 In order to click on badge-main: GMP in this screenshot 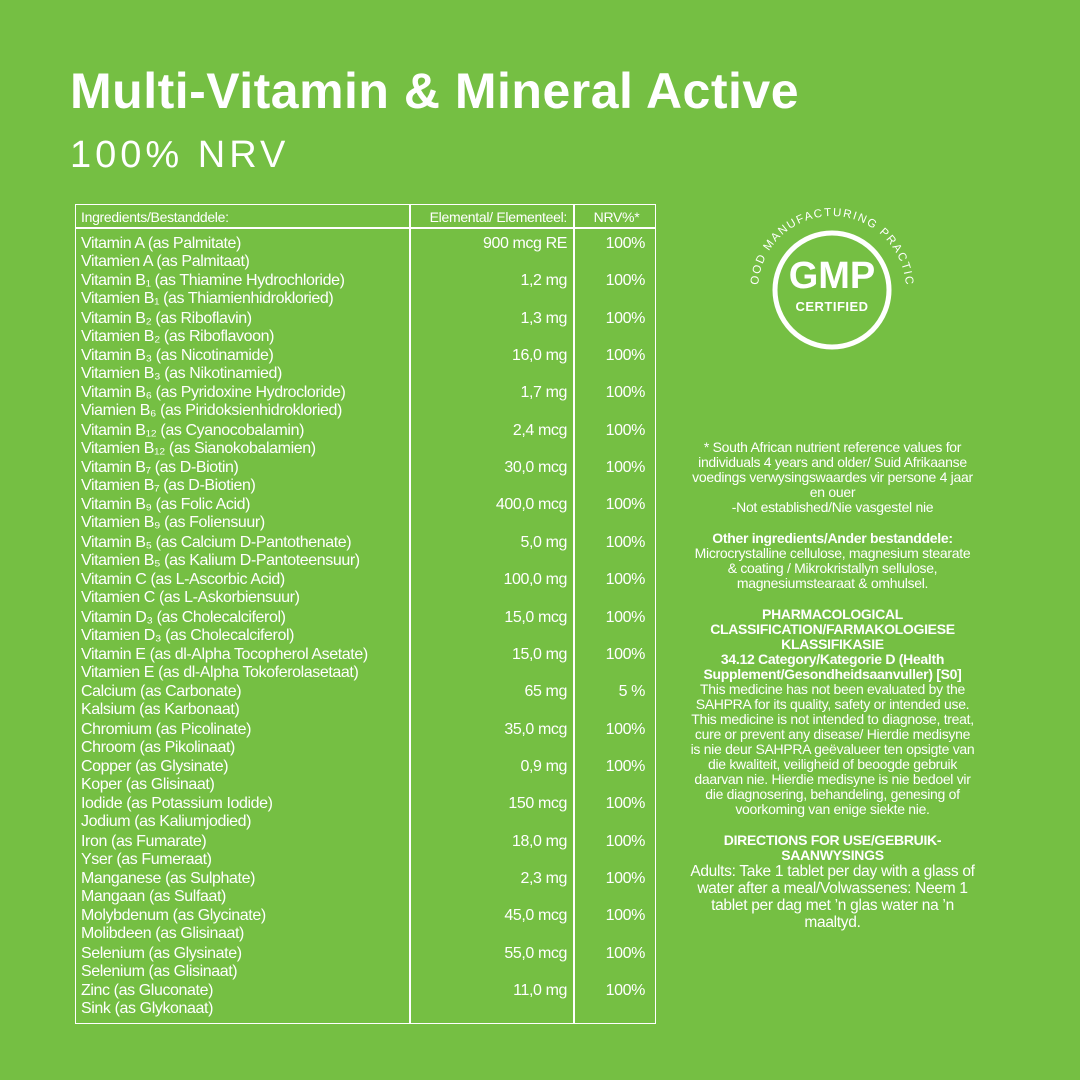, I will do `click(832, 276)`.